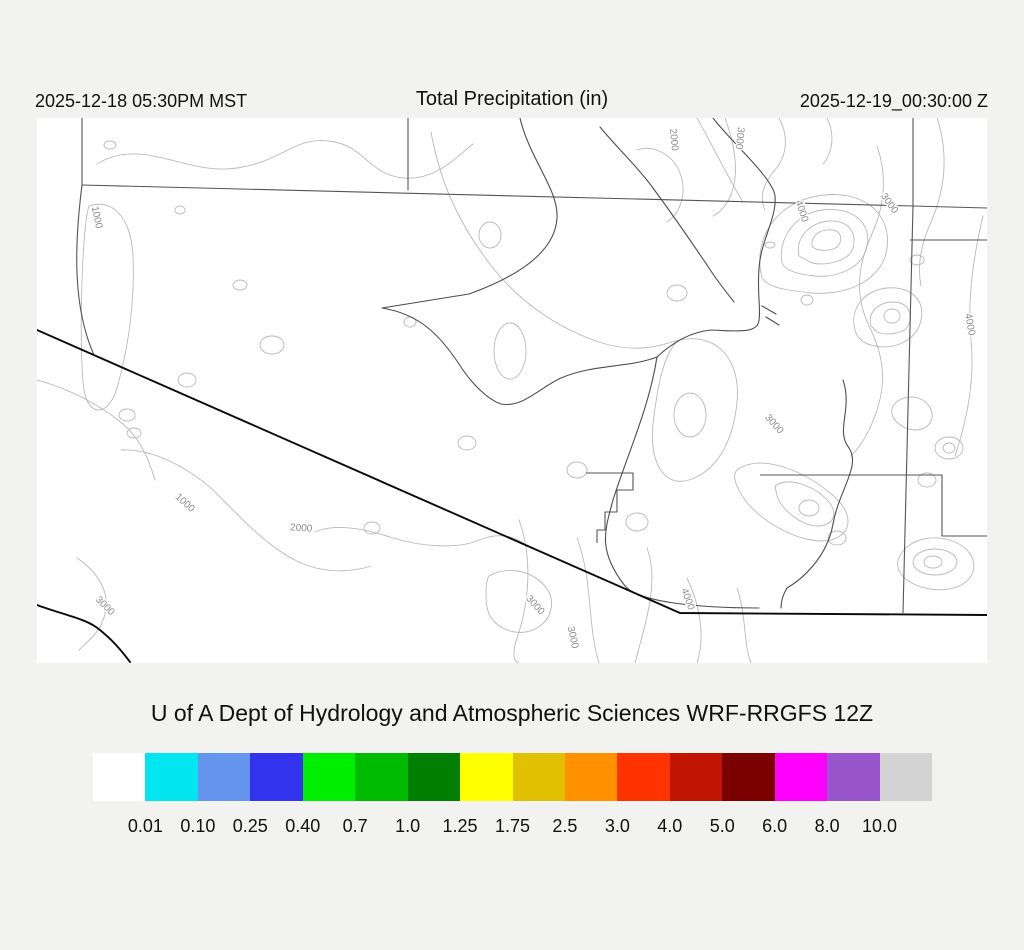 This screenshot has width=1024, height=950. I want to click on valid-timestamp: 2025-12-19_00:30:00 Z, so click(893, 101).